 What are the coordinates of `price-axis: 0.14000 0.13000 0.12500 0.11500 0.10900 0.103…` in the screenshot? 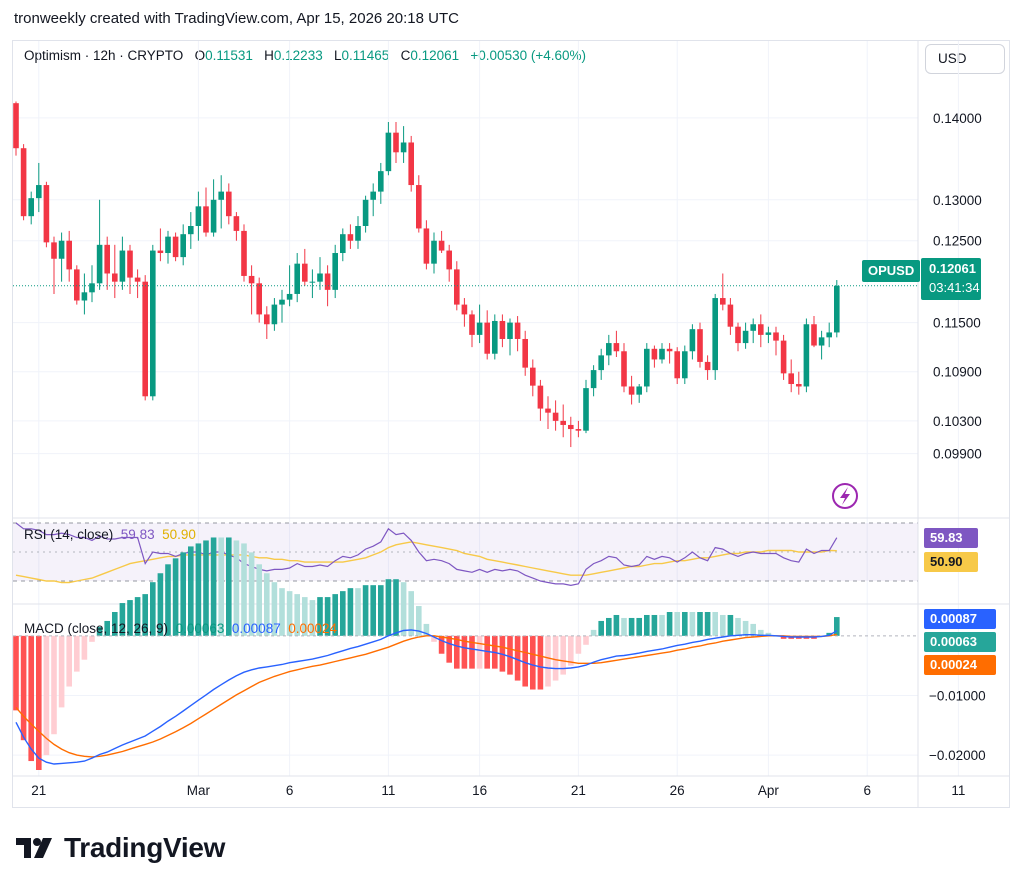 It's located at (957, 286).